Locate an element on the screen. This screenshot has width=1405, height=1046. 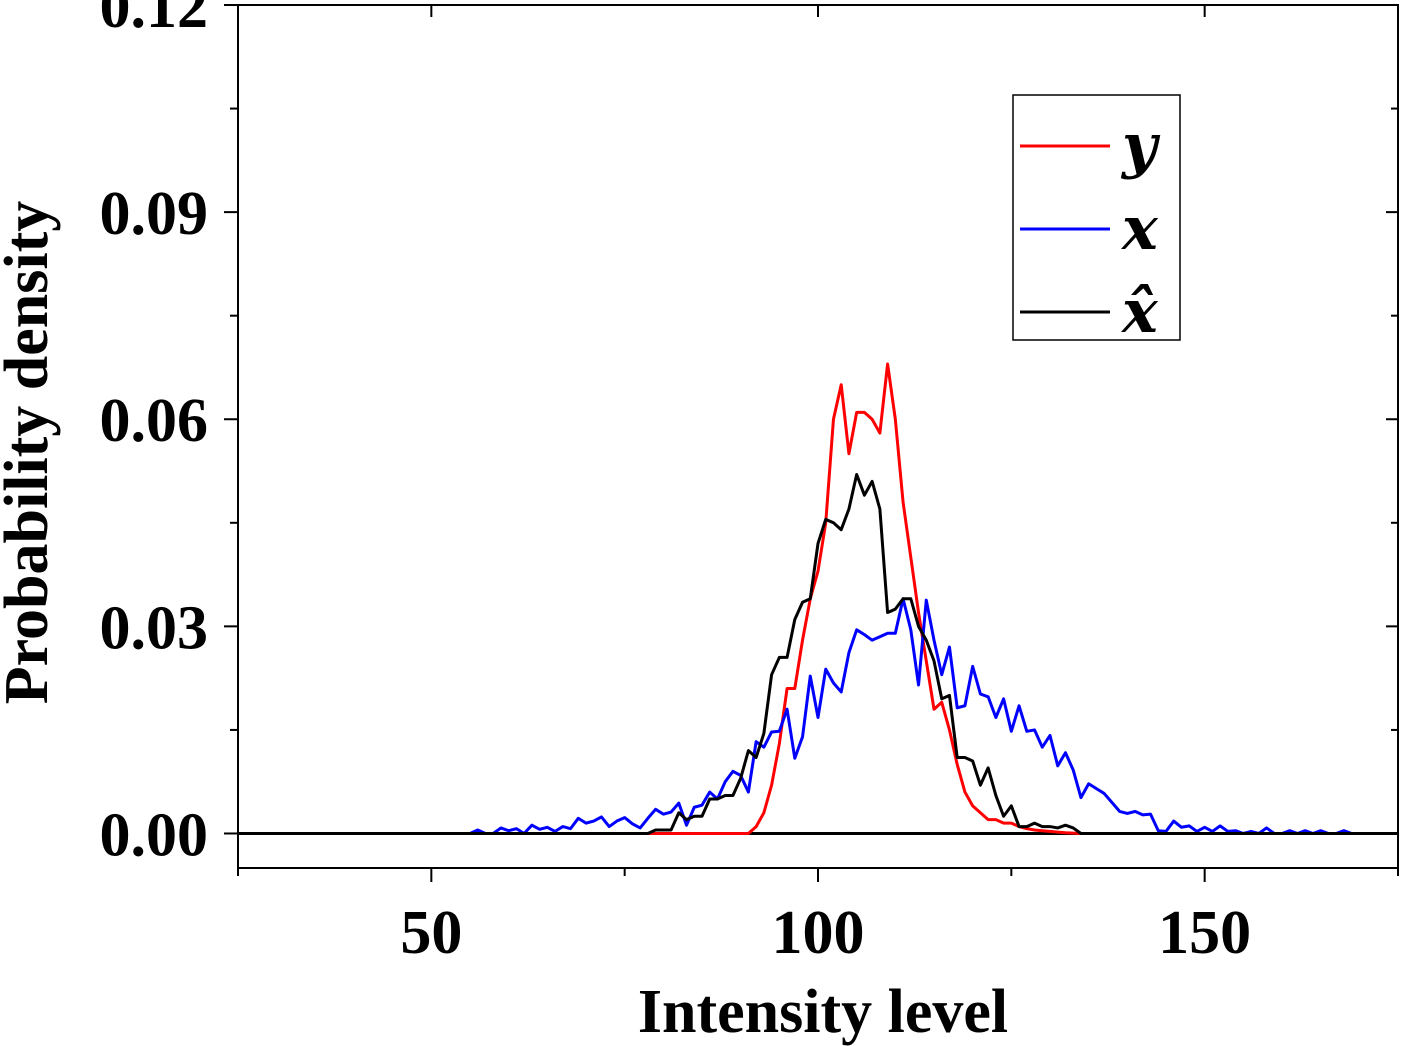
legend-box is located at coordinates (1096, 217).